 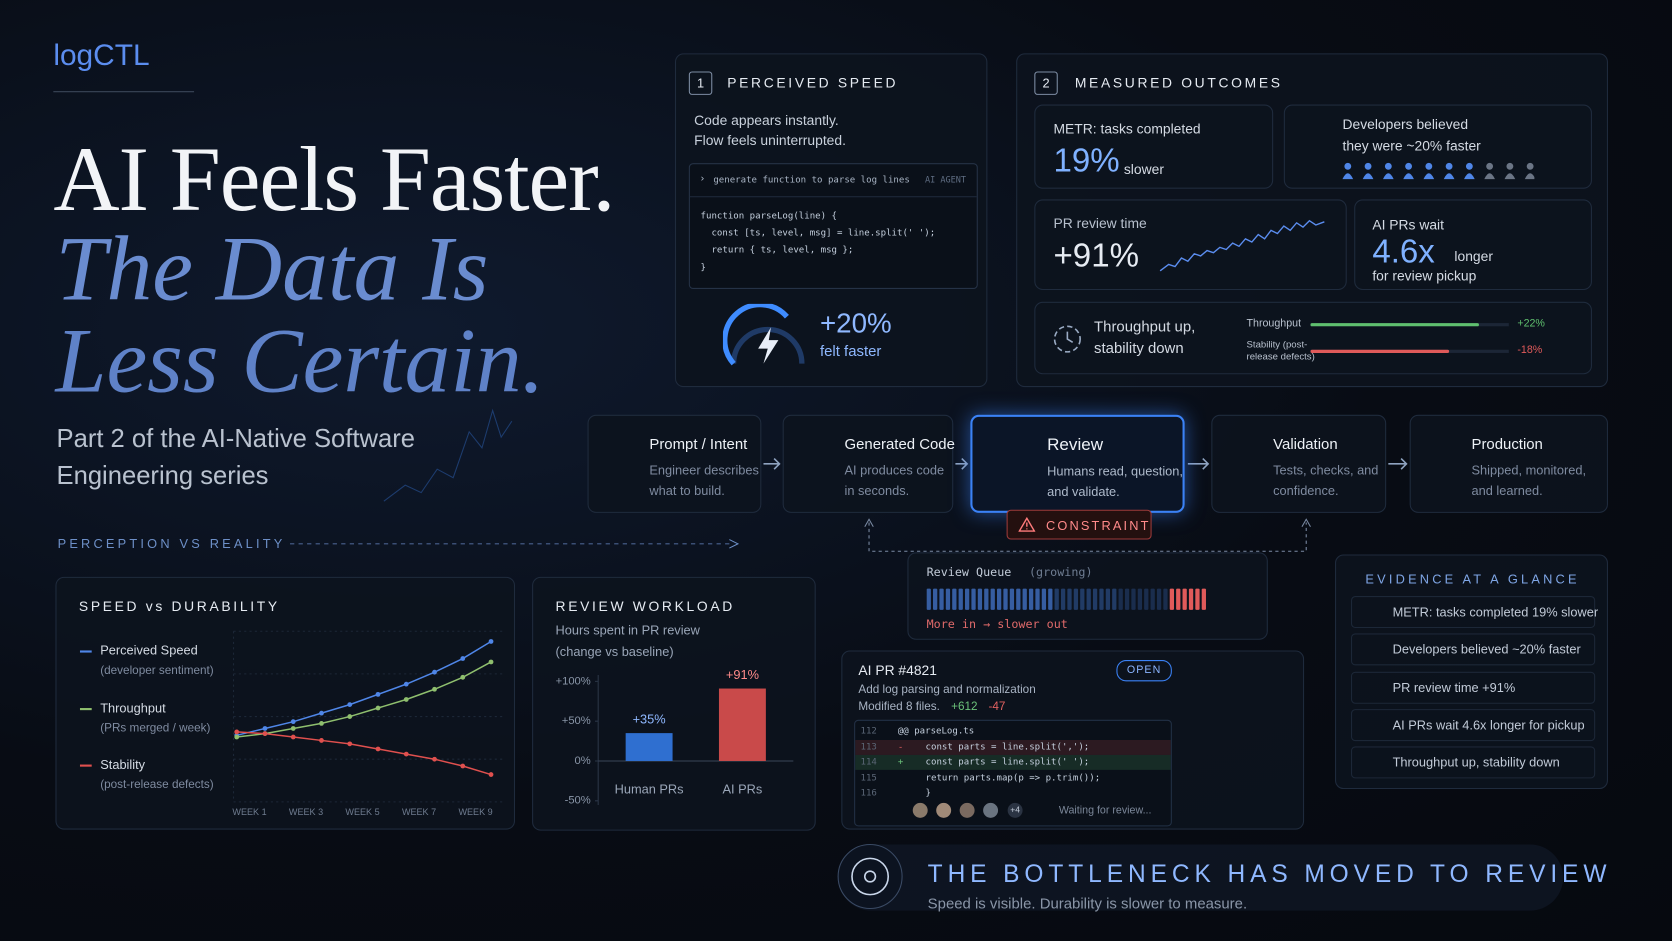 I want to click on hero-subtitle: The Data Is, so click(x=272, y=268).